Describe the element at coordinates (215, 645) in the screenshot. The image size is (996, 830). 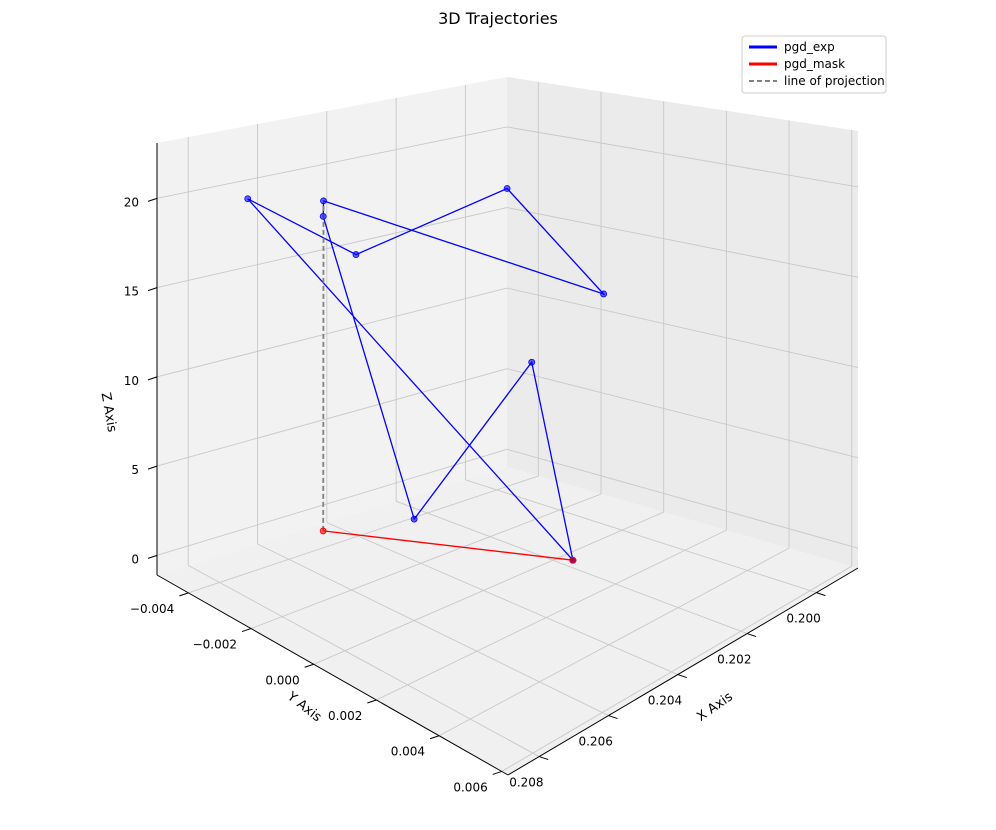
I see `y-tick-label: −0.002` at that location.